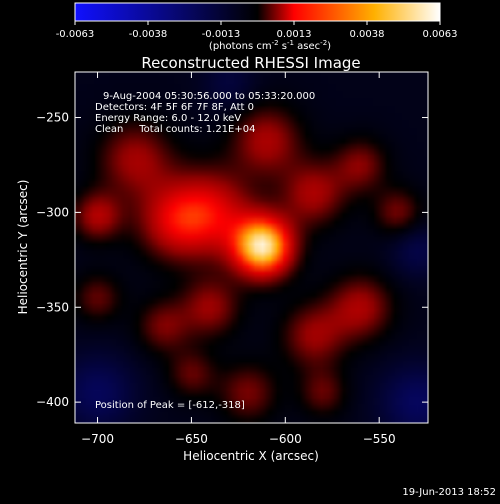 Image resolution: width=500 pixels, height=504 pixels. What do you see at coordinates (379, 439) in the screenshot?
I see `x-tick-label: −550` at bounding box center [379, 439].